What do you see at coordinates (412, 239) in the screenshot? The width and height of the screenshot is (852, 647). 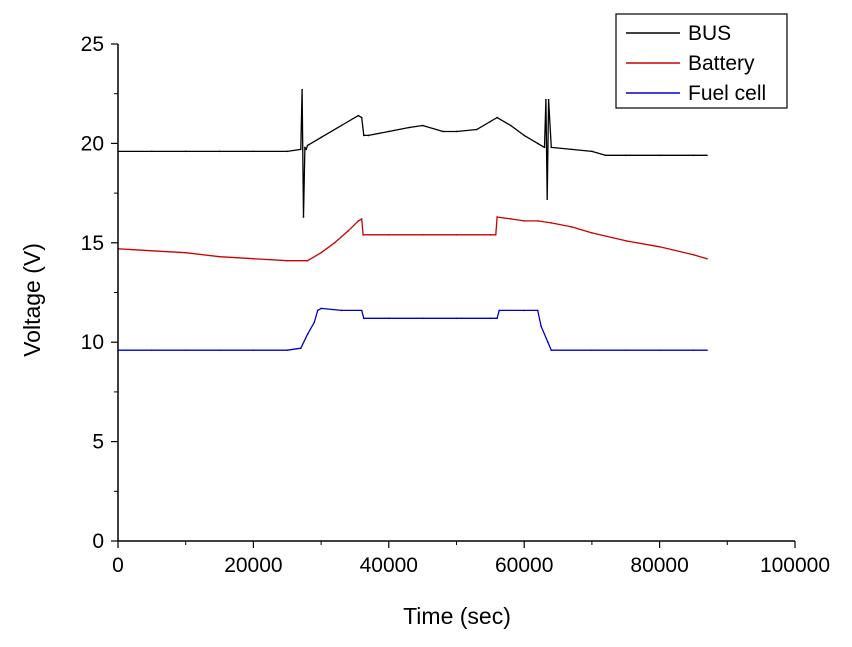 I see `series-line-battery` at bounding box center [412, 239].